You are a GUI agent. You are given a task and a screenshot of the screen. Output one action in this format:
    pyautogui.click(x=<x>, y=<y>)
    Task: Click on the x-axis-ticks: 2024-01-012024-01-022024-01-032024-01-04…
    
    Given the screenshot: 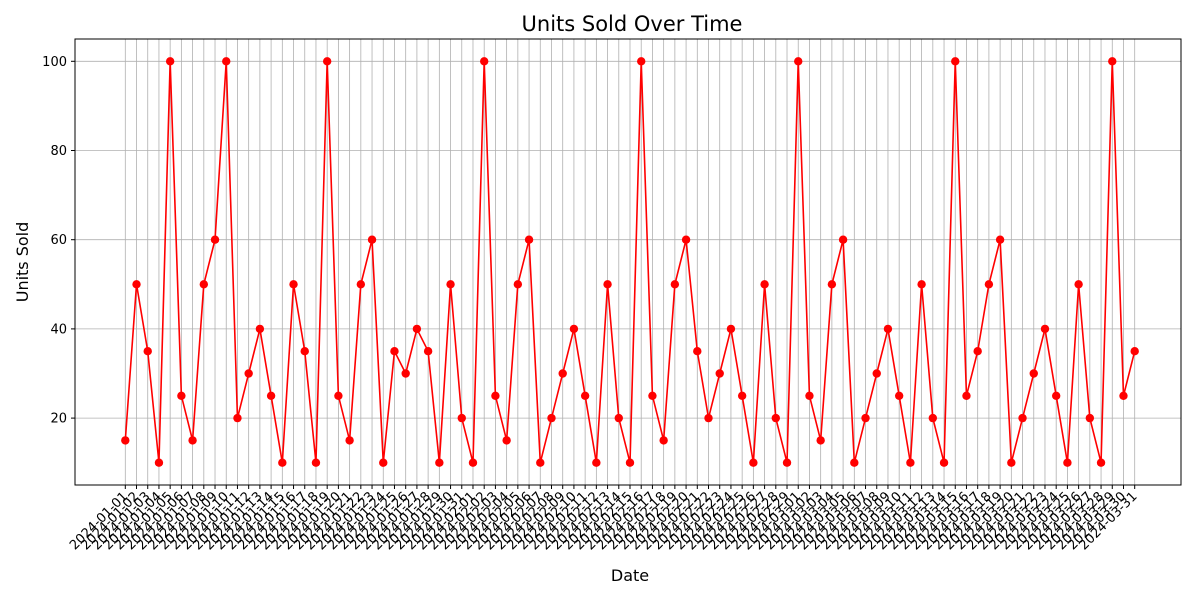 What is the action you would take?
    pyautogui.click(x=604, y=519)
    